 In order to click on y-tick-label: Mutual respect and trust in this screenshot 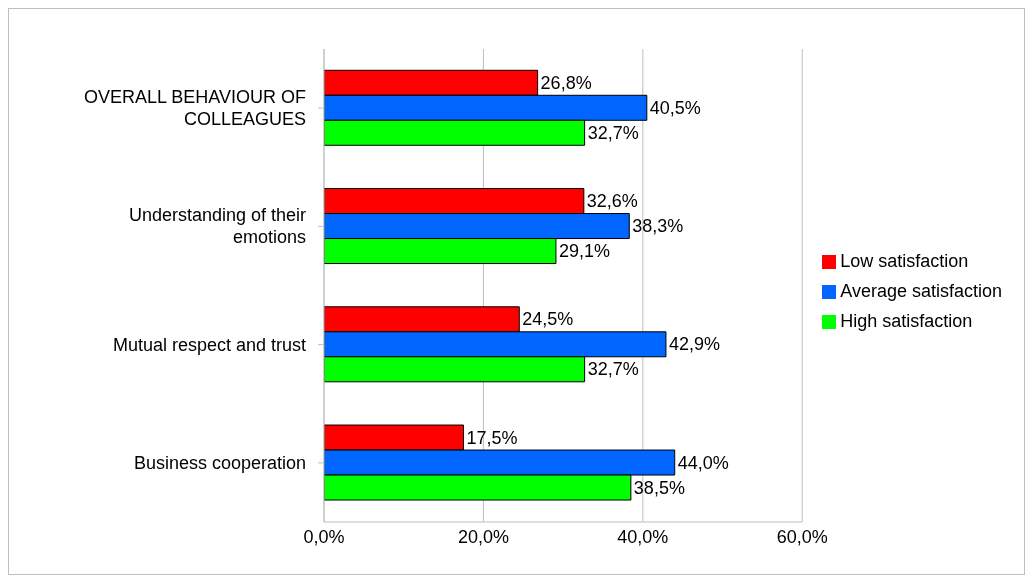, I will do `click(209, 344)`.